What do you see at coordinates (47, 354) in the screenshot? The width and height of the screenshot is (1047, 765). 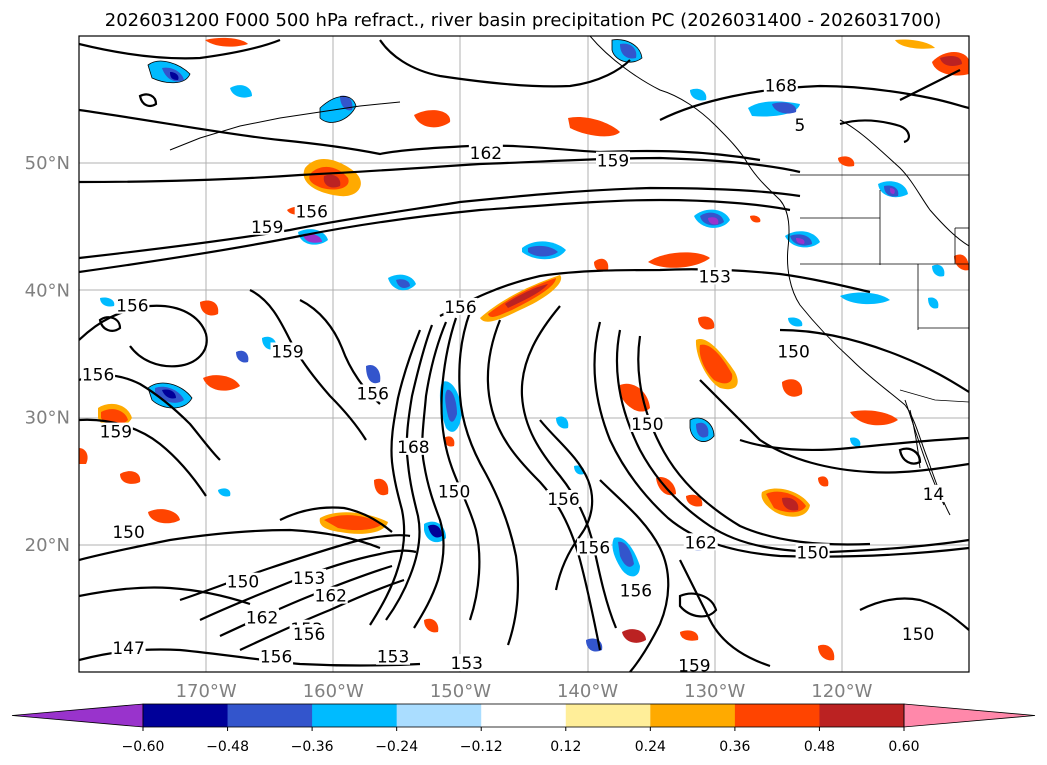 I see `latitude-axis: 50°N 40°N 30°N 20°N` at bounding box center [47, 354].